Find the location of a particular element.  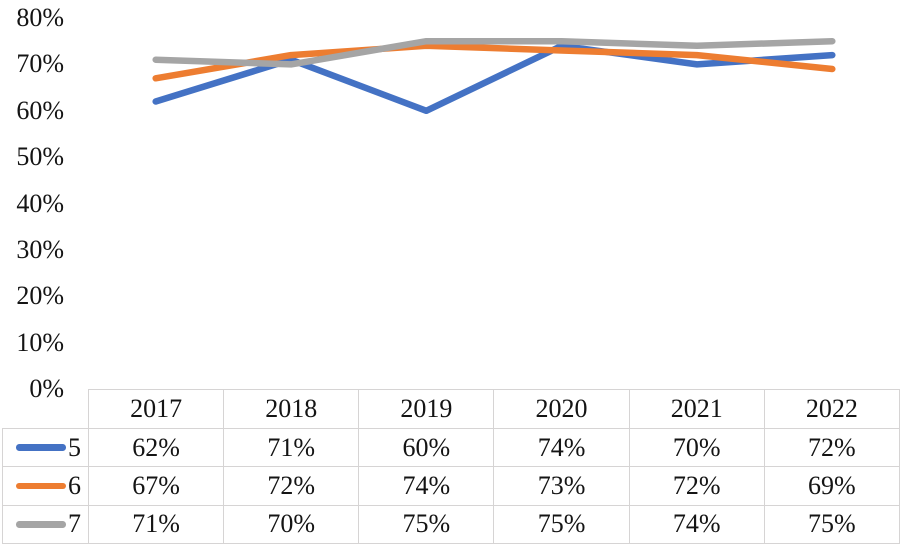

y-tick-label: 10% is located at coordinates (40, 342).